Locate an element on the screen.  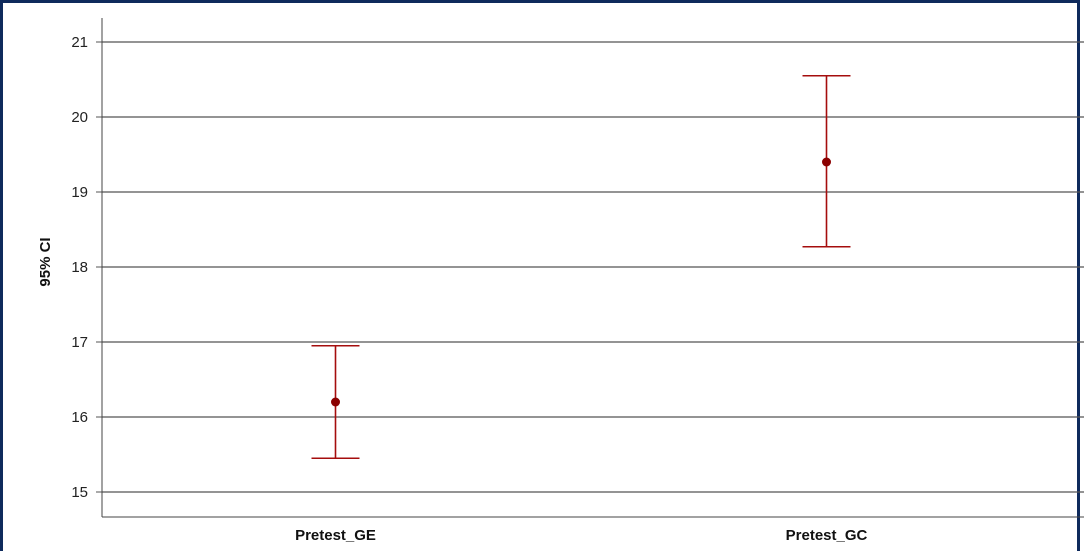
y-tick-label-16: 16 is located at coordinates (79, 417).